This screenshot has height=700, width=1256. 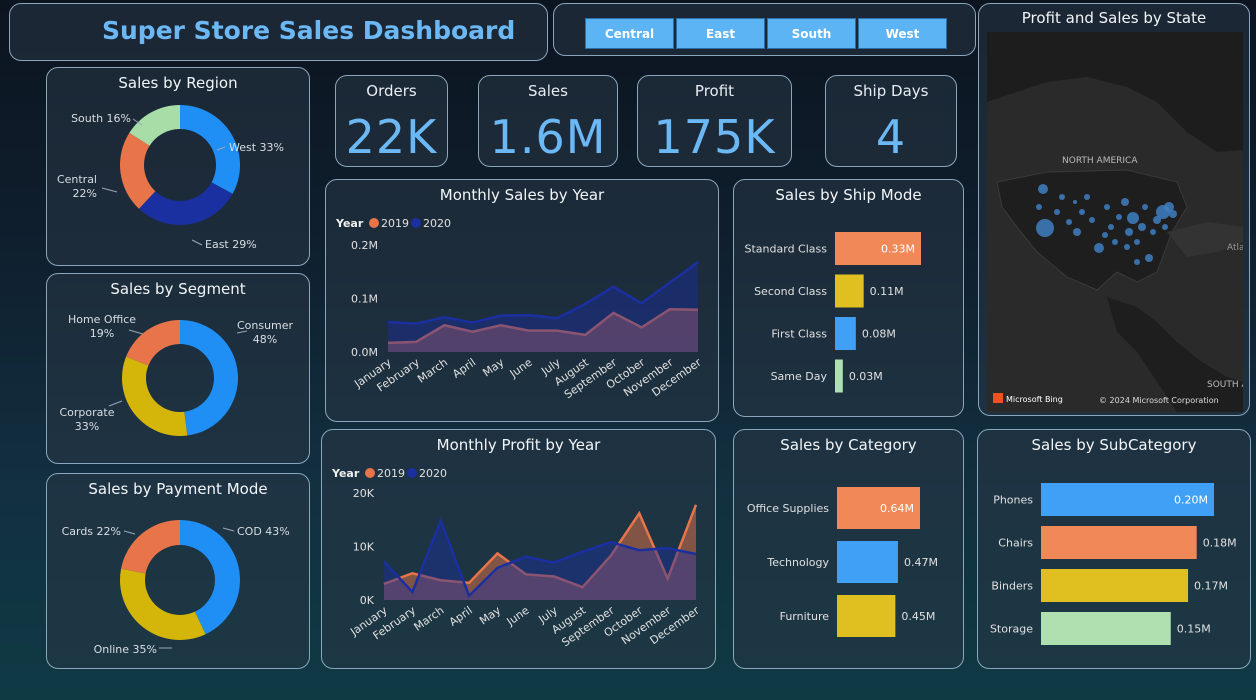 What do you see at coordinates (897, 508) in the screenshot?
I see `bar-value-label: 0.64M` at bounding box center [897, 508].